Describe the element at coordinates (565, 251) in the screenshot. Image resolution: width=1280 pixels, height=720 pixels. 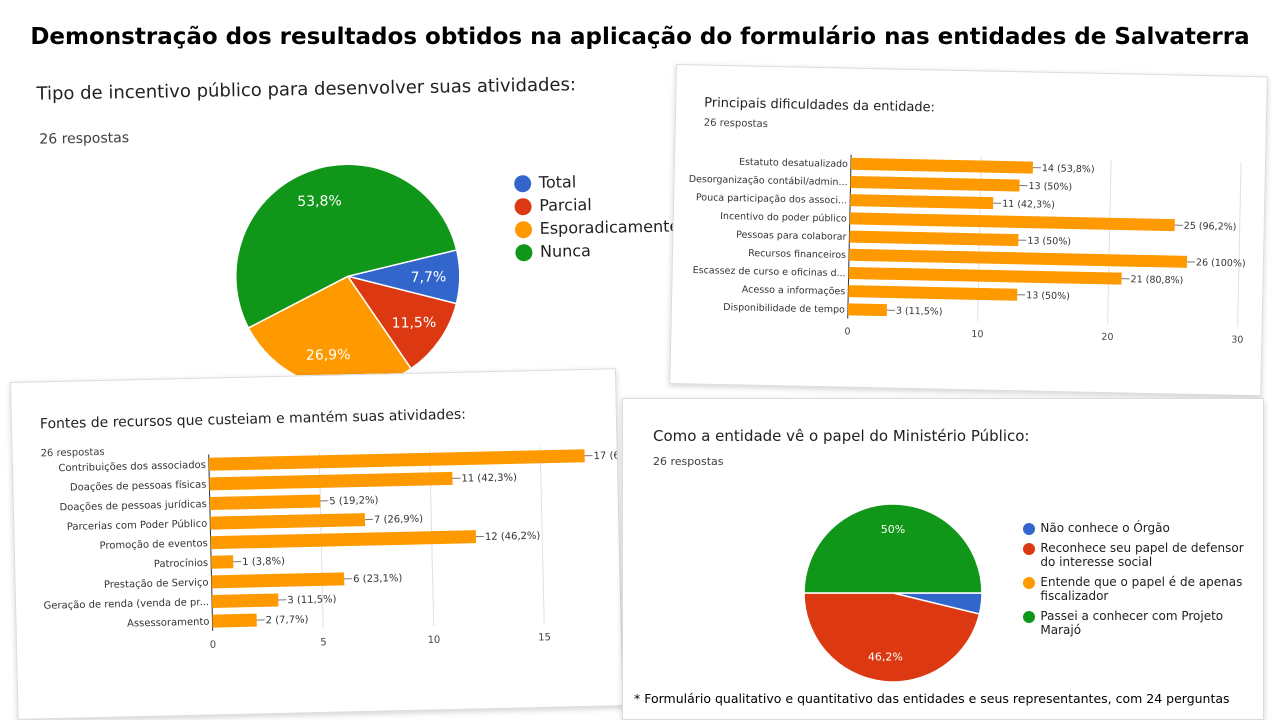
I see `legend-label: Nunca` at that location.